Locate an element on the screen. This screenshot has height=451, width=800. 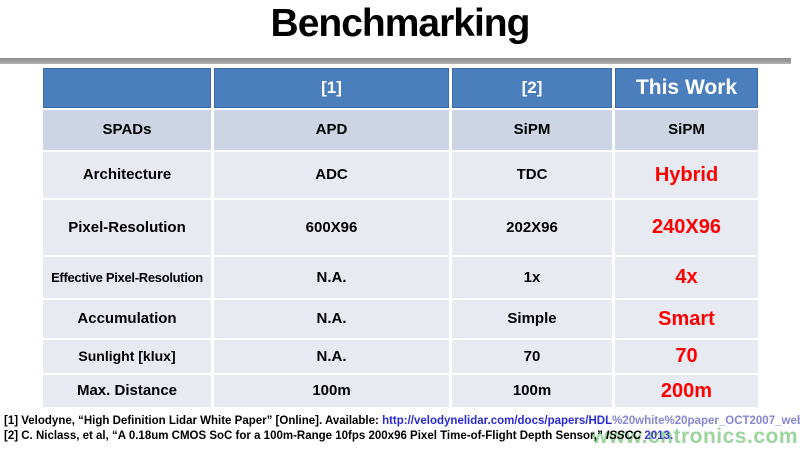
table-cell: 1x is located at coordinates (532, 277).